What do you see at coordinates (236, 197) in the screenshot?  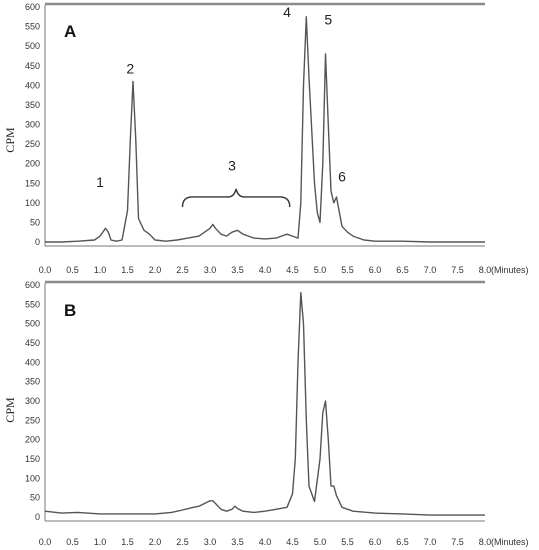 I see `region-bracket` at bounding box center [236, 197].